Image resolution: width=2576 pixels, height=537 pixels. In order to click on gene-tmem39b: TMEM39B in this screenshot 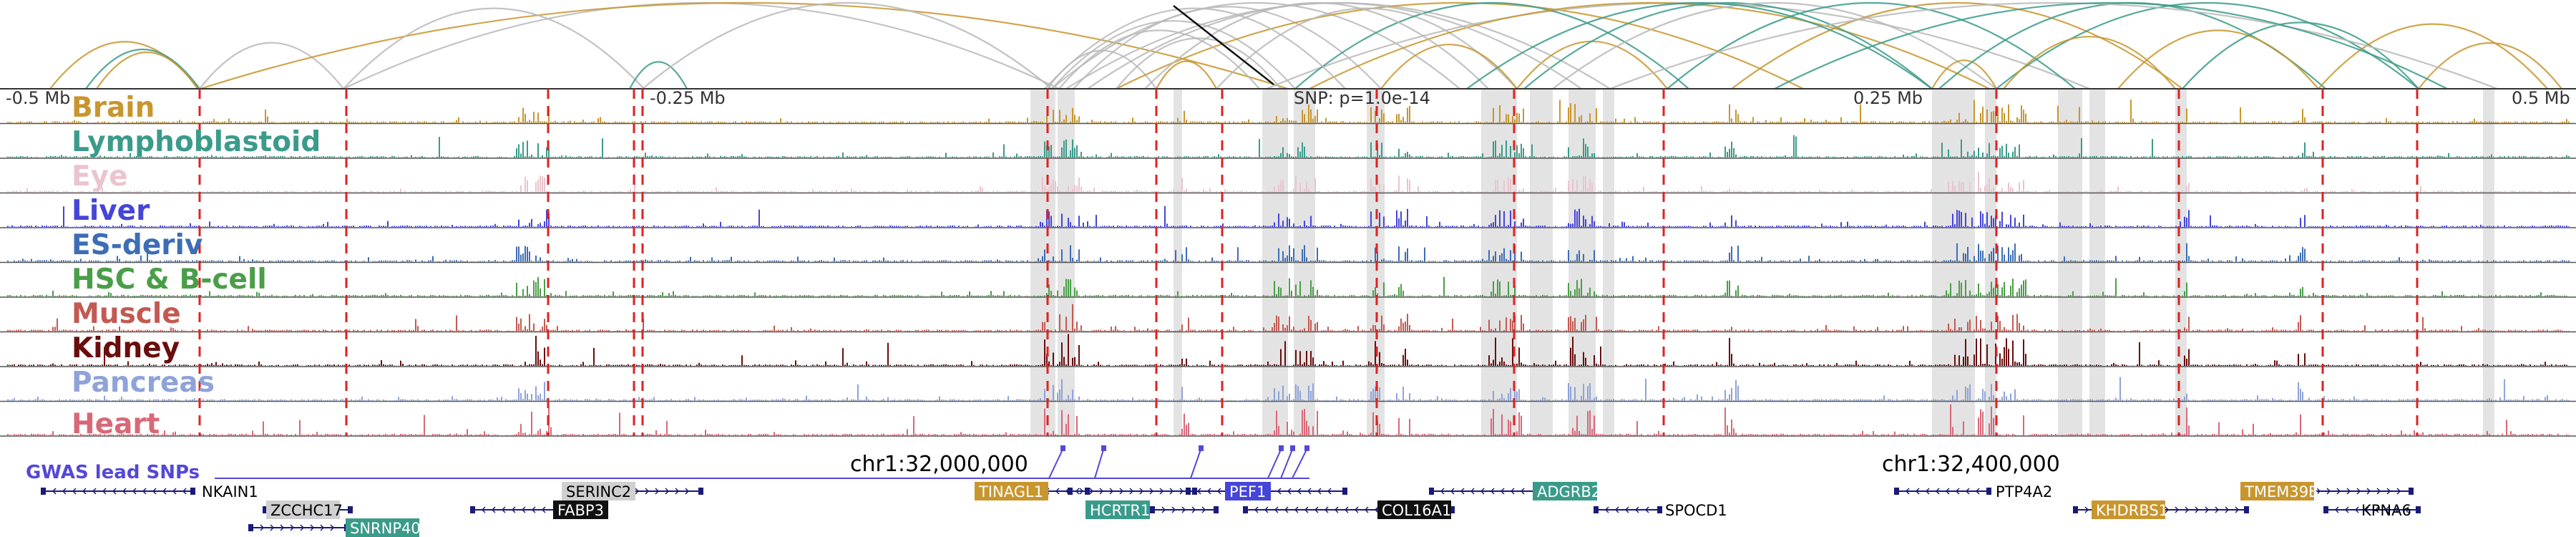, I will do `click(2279, 491)`.